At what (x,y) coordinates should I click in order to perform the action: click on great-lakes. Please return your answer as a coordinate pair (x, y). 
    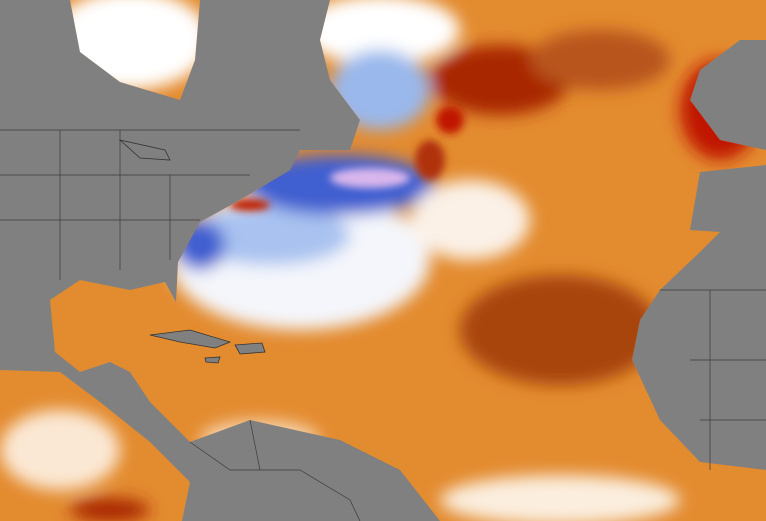
    Looking at the image, I should click on (144, 150).